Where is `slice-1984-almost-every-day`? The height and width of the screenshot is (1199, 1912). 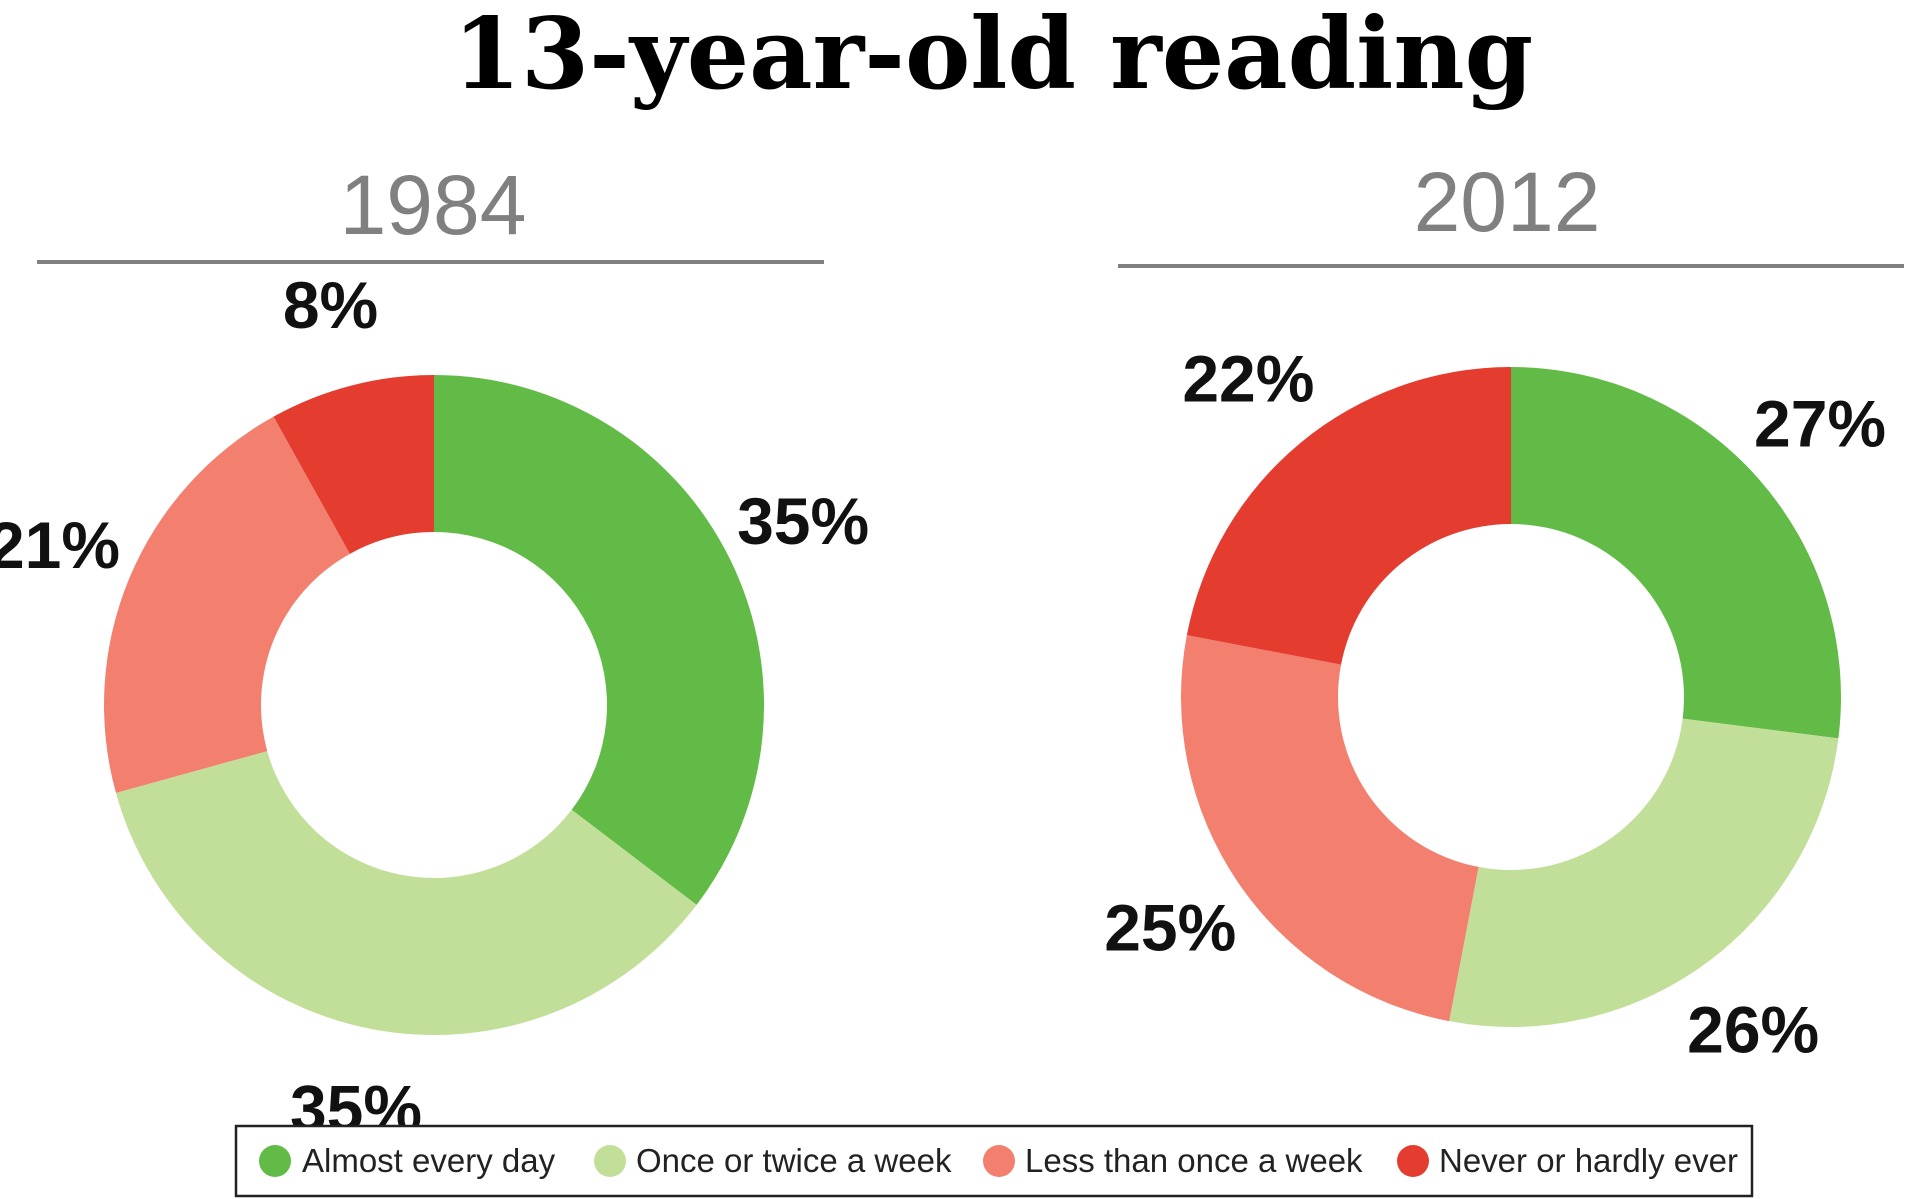 slice-1984-almost-every-day is located at coordinates (599, 640).